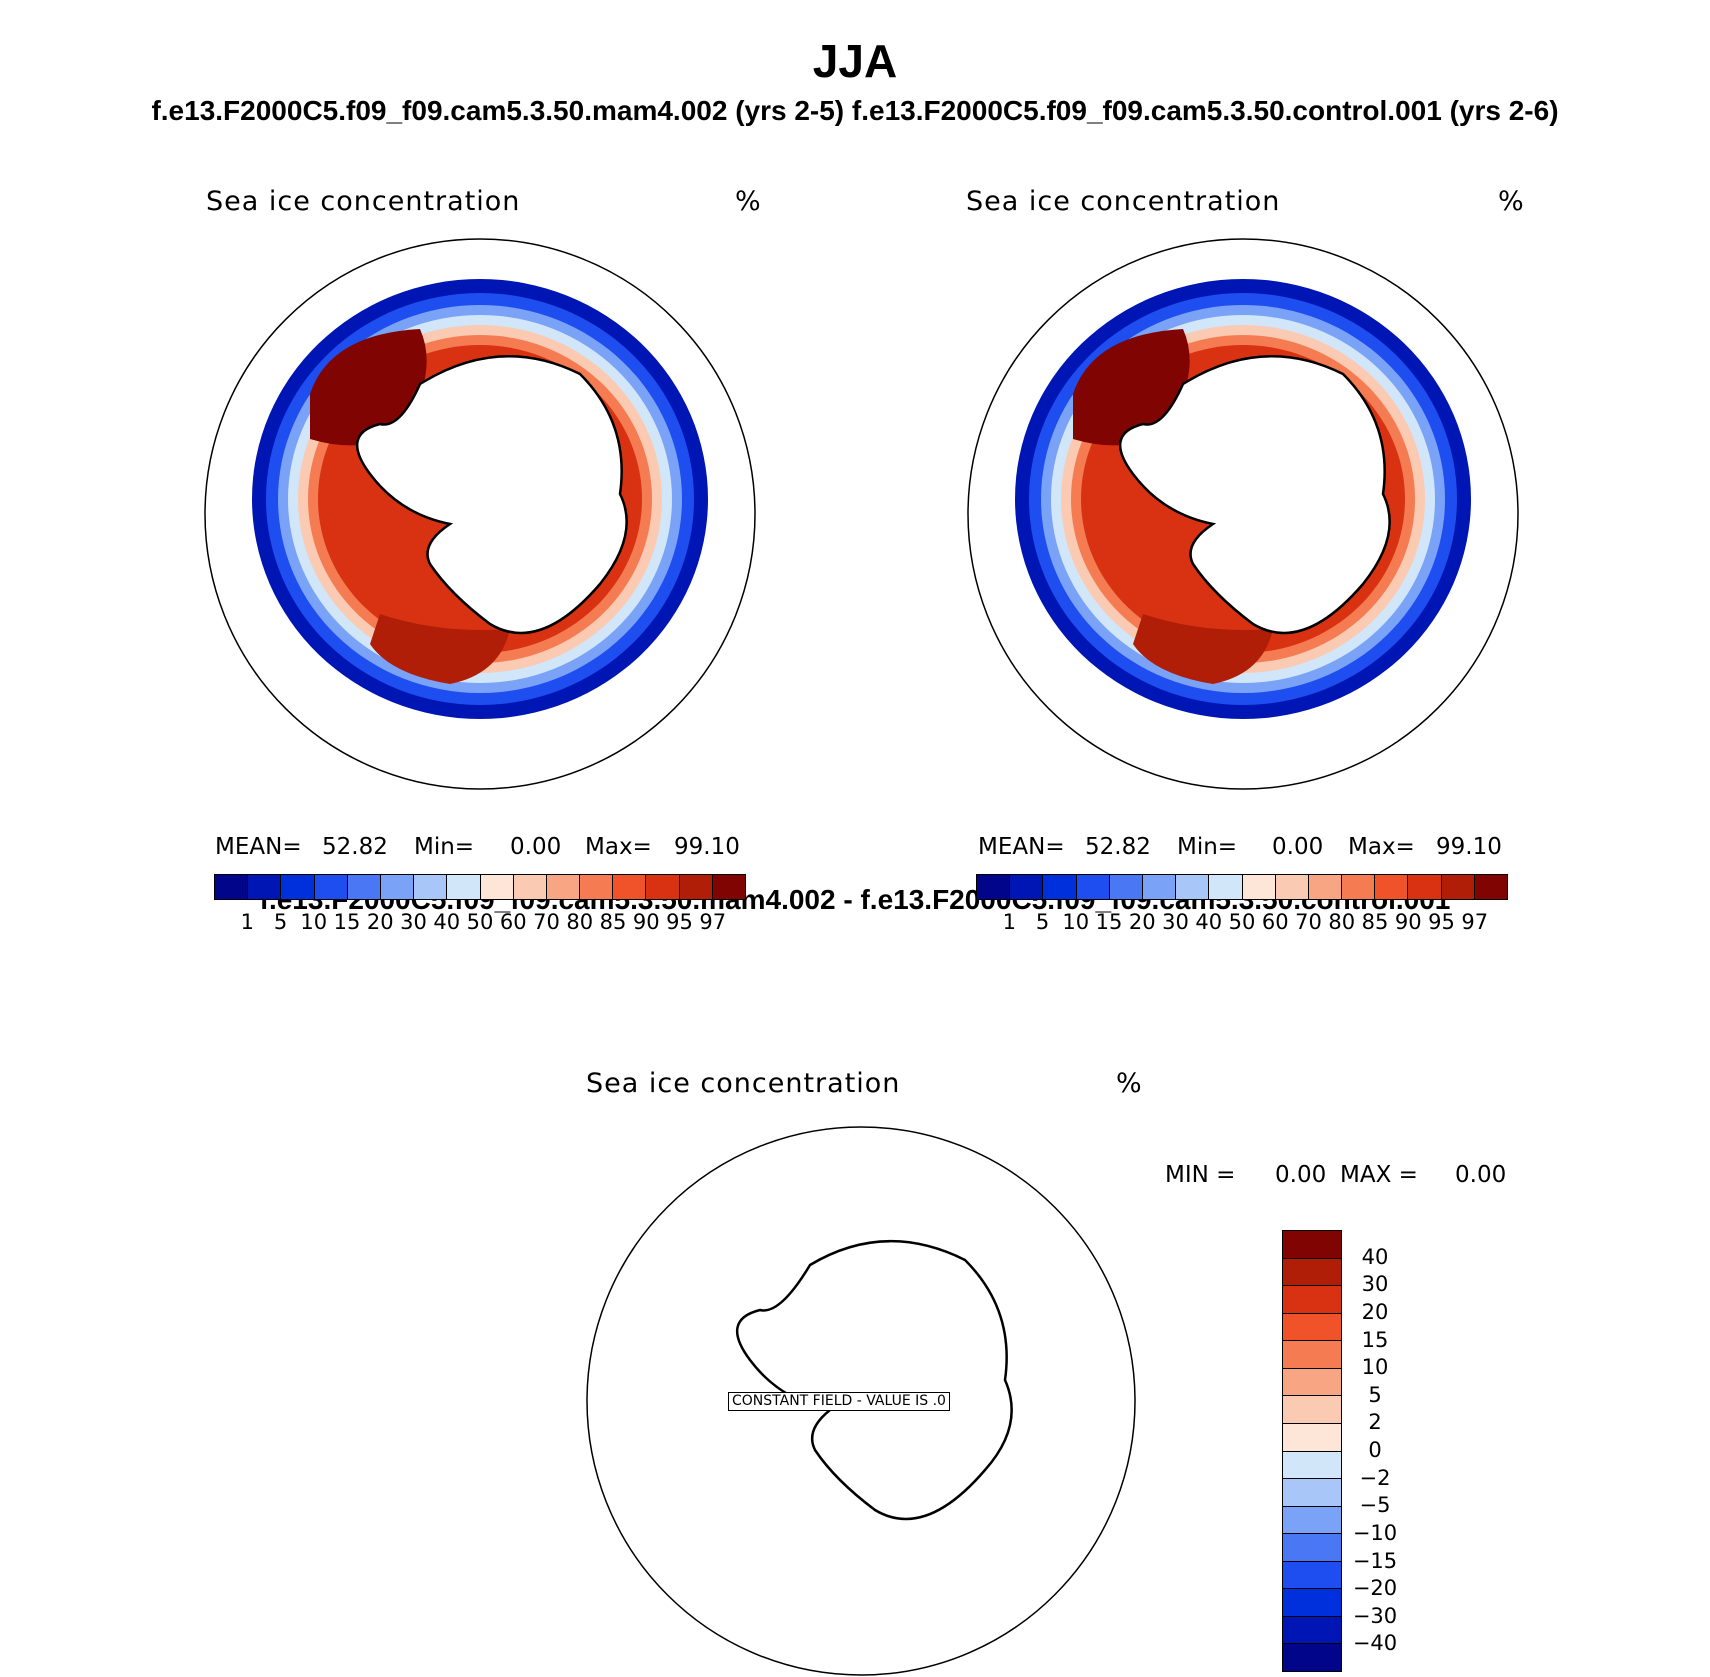 Image resolution: width=1710 pixels, height=1677 pixels. What do you see at coordinates (1021, 847) in the screenshot?
I see `panel-2-mean-label: MEAN=` at bounding box center [1021, 847].